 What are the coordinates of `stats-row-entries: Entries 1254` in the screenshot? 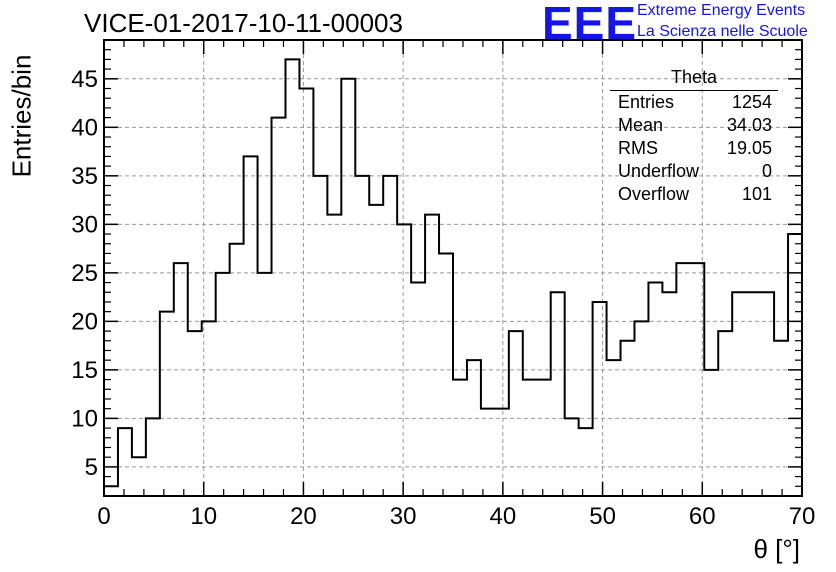 It's located at (694, 102).